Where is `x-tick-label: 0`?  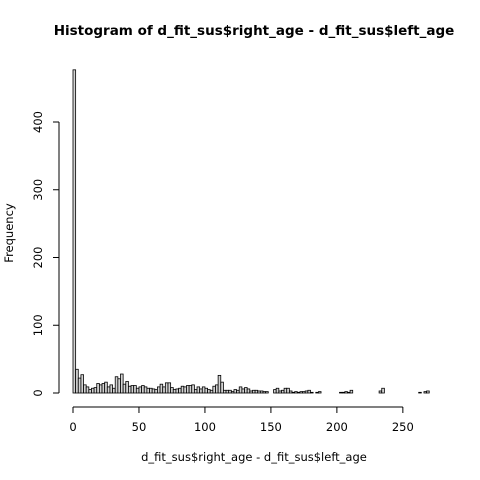 x-tick-label: 0 is located at coordinates (72, 427).